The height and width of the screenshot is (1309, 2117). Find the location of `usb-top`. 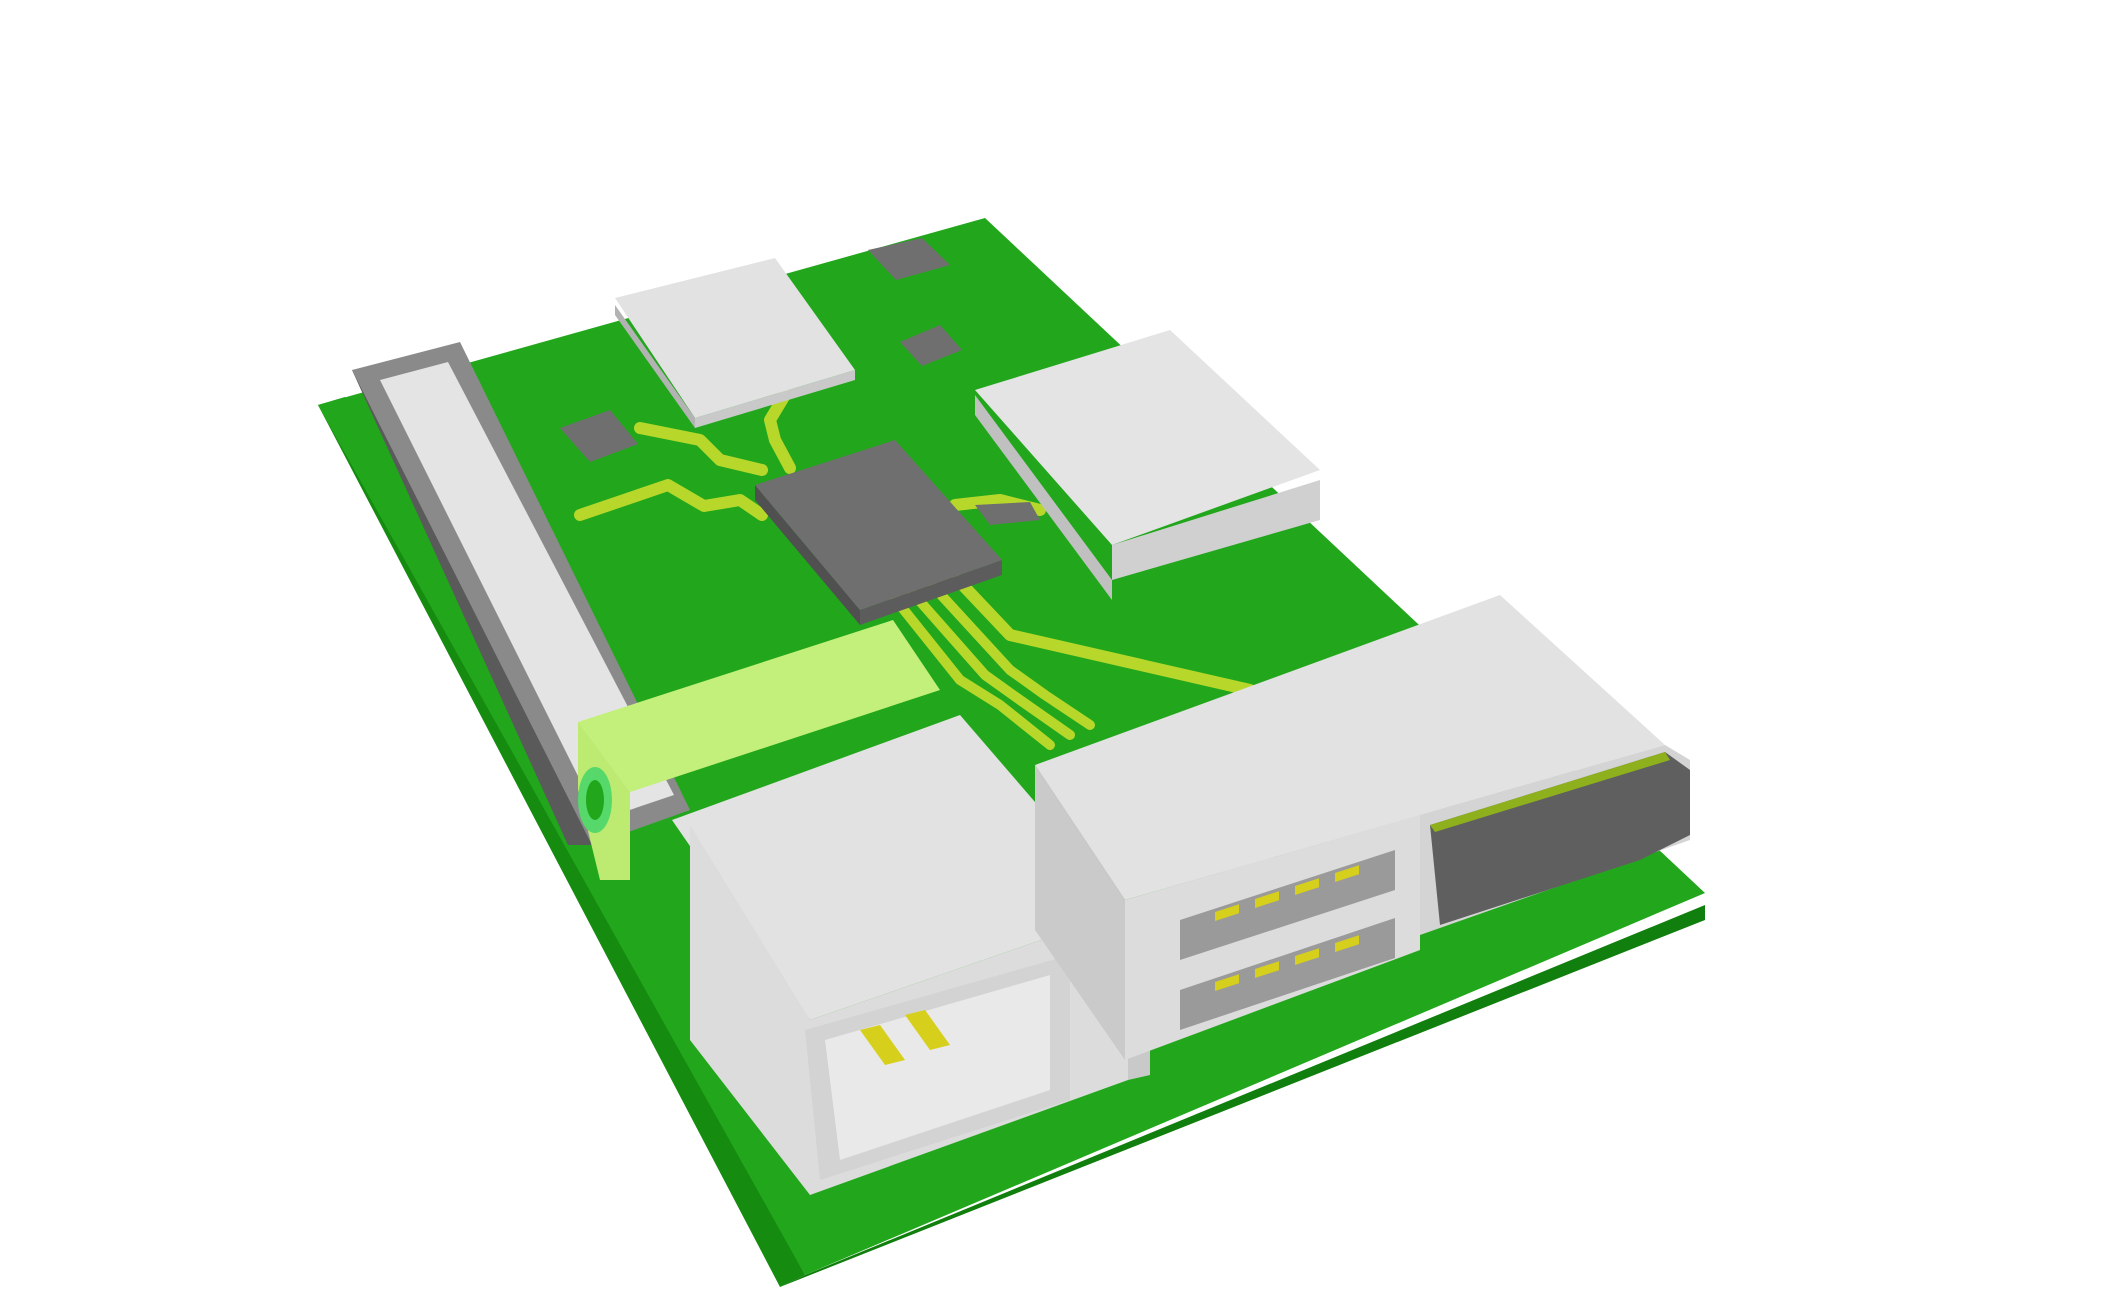

usb-top is located at coordinates (1350, 747).